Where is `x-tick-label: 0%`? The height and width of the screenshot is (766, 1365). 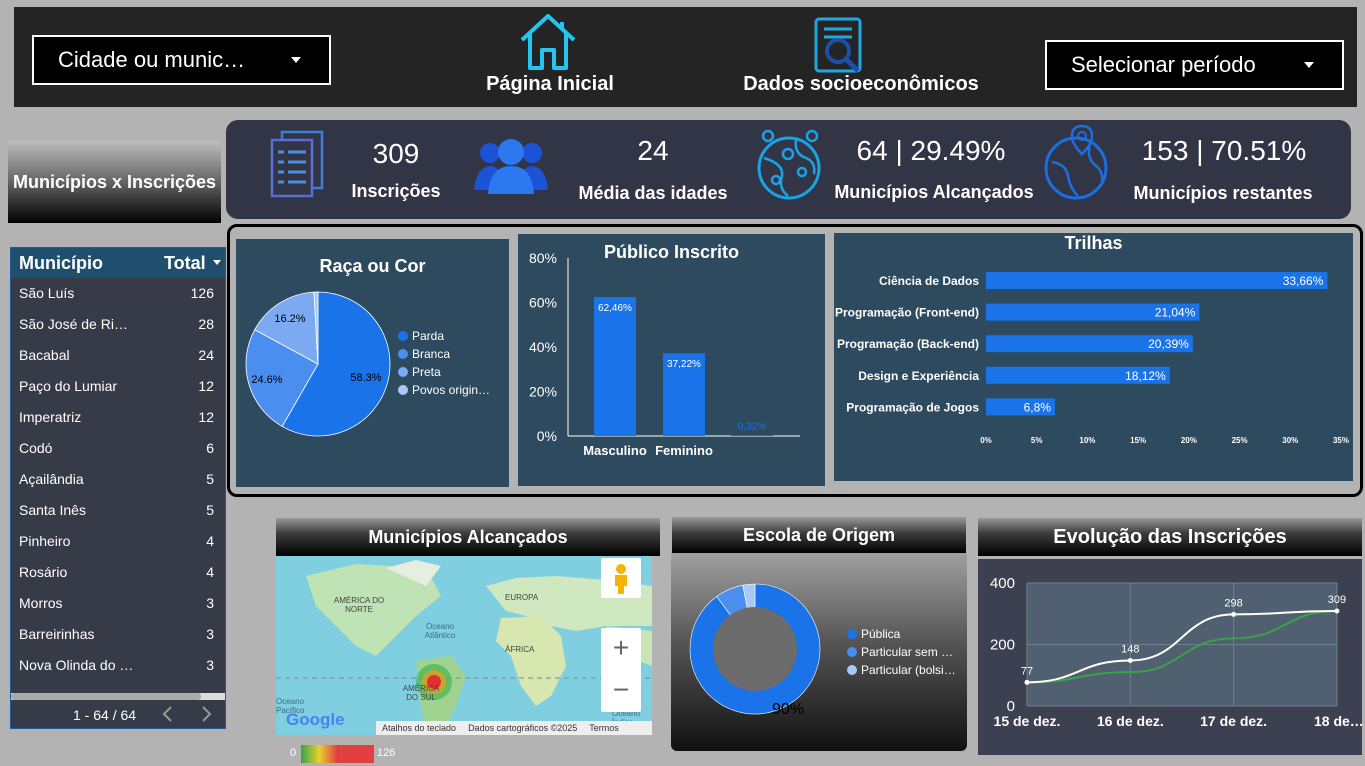
x-tick-label: 0% is located at coordinates (986, 440).